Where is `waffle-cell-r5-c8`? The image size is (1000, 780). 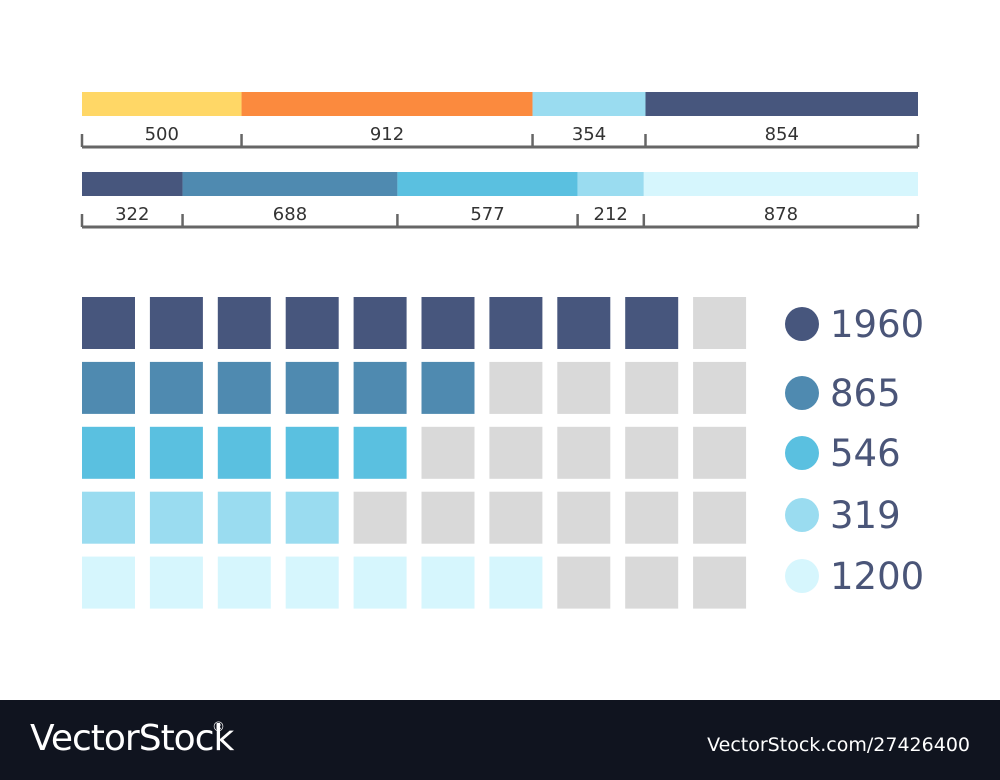 waffle-cell-r5-c8 is located at coordinates (584, 582).